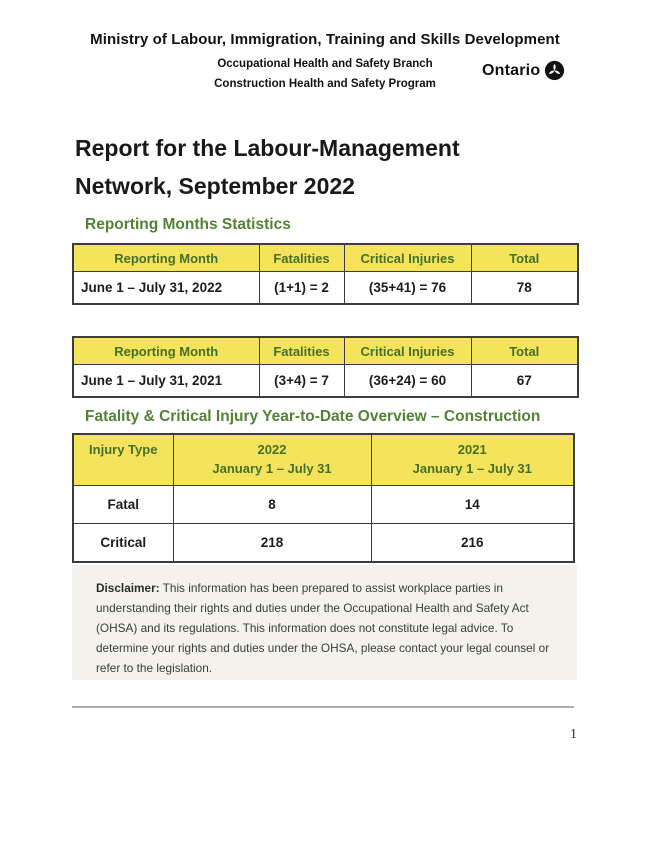 This screenshot has width=650, height=841. I want to click on branch-name: Occupational Health and Safety Branch, so click(325, 64).